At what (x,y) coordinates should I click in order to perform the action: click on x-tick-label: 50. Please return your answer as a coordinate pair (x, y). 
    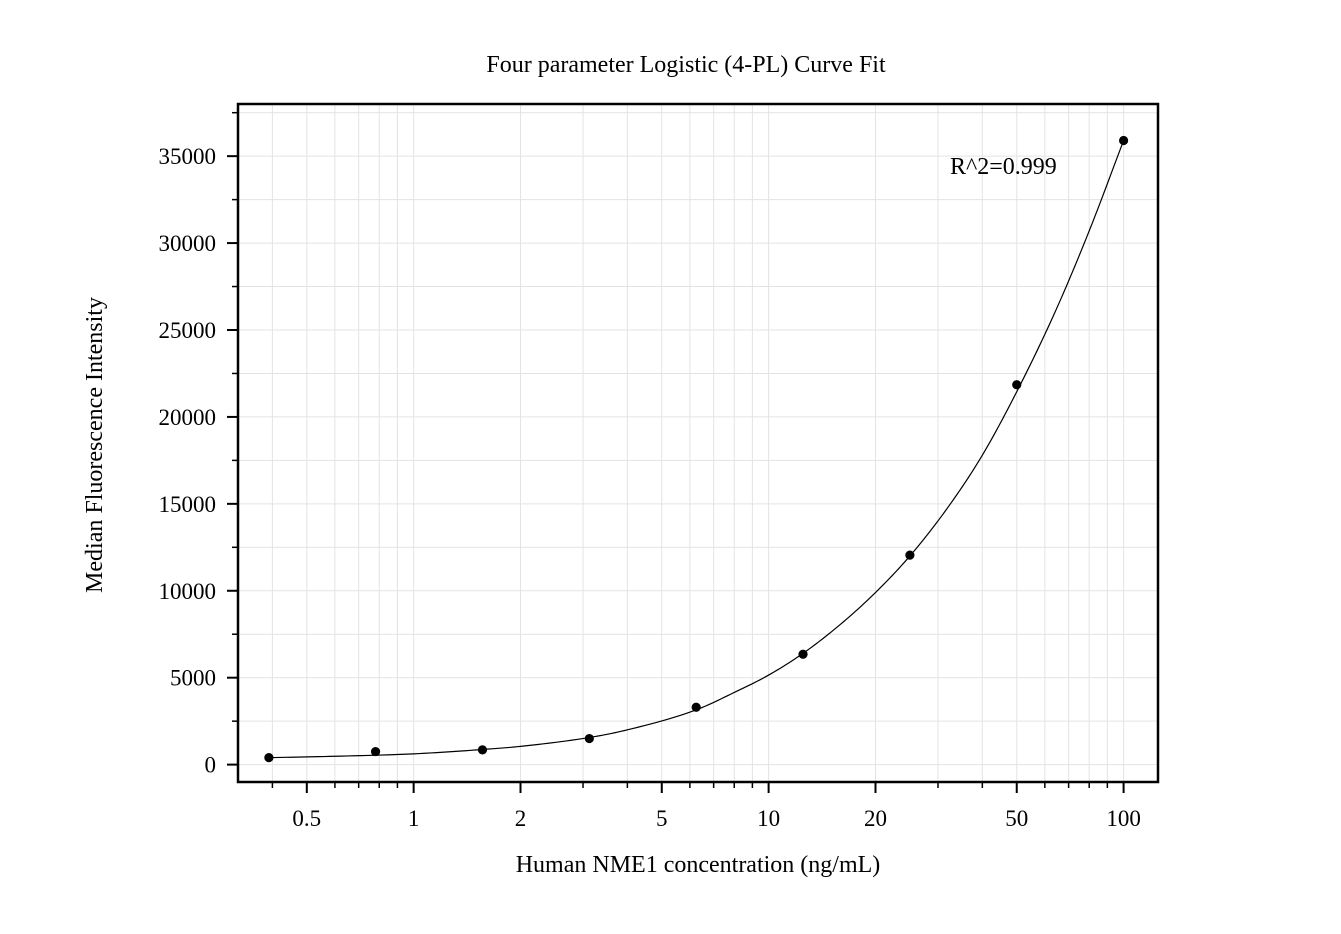
    Looking at the image, I should click on (1016, 818).